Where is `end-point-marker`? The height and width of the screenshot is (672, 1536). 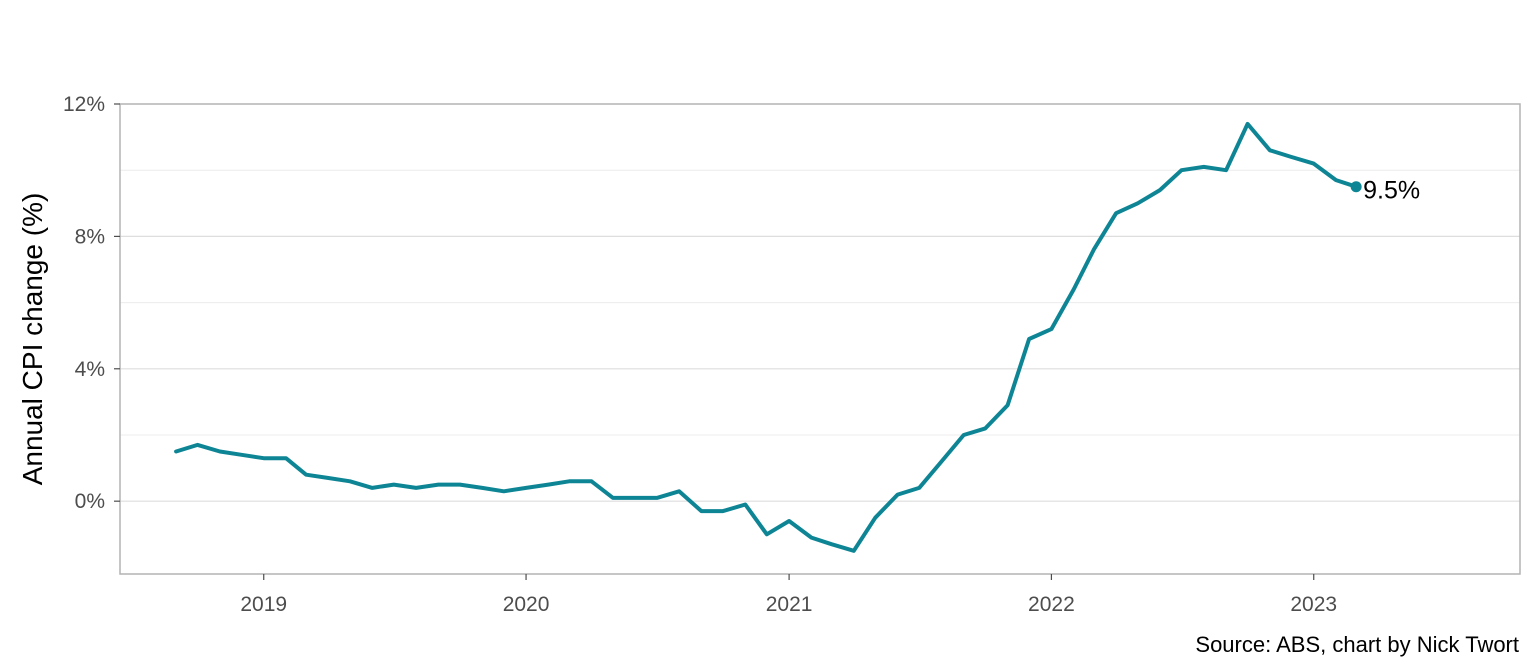
end-point-marker is located at coordinates (1356, 187).